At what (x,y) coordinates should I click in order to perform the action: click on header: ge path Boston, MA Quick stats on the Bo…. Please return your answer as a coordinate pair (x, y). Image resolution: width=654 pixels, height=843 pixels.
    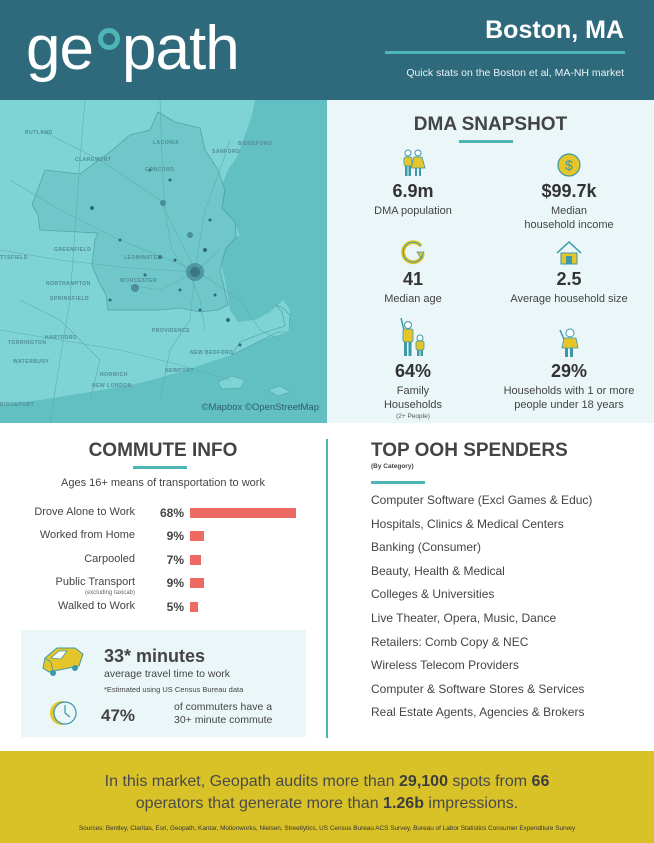
    Looking at the image, I should click on (327, 50).